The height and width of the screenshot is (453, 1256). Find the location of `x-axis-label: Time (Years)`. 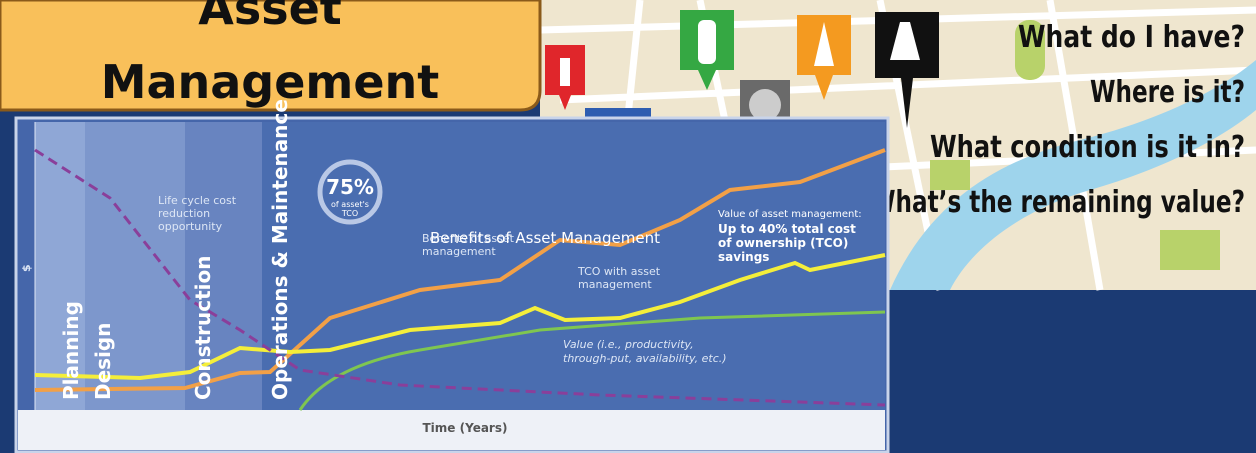

x-axis-label: Time (Years) is located at coordinates (465, 428).